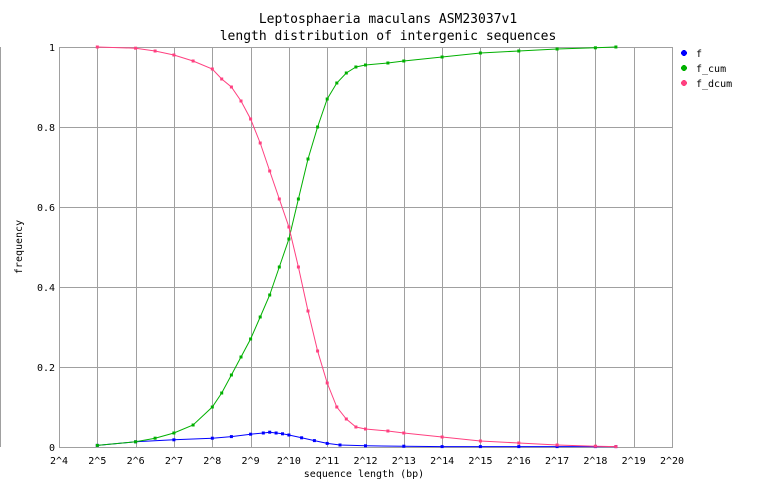 The width and height of the screenshot is (762, 498). Describe the element at coordinates (672, 461) in the screenshot. I see `x-tick-label: 2^20` at that location.